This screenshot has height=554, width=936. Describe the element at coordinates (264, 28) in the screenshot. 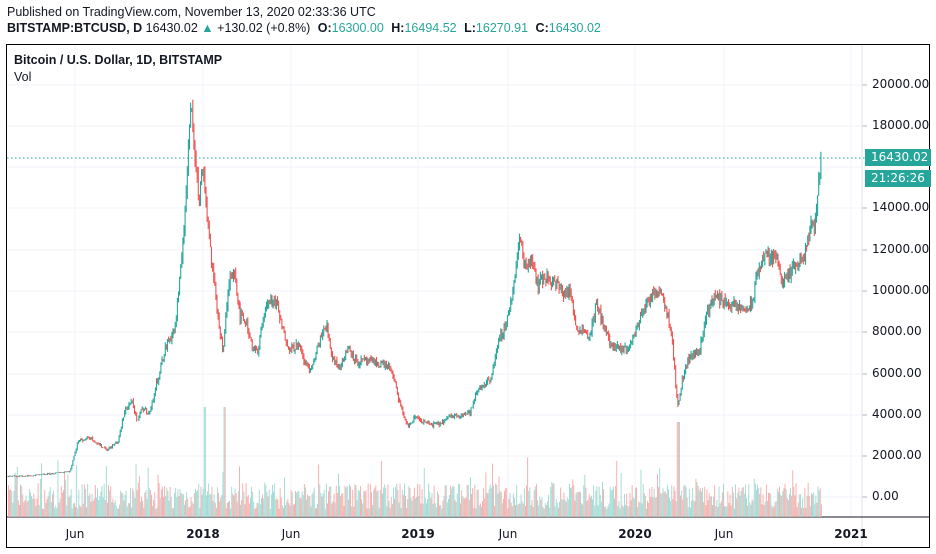

I see `price-change: +130.02 (+0.8%)` at that location.